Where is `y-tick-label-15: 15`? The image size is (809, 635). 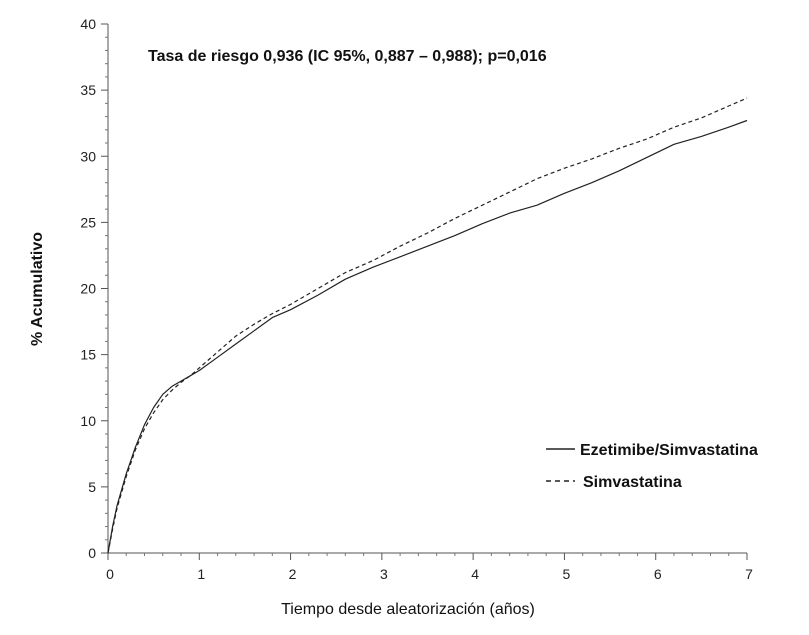
y-tick-label-15: 15 is located at coordinates (88, 355).